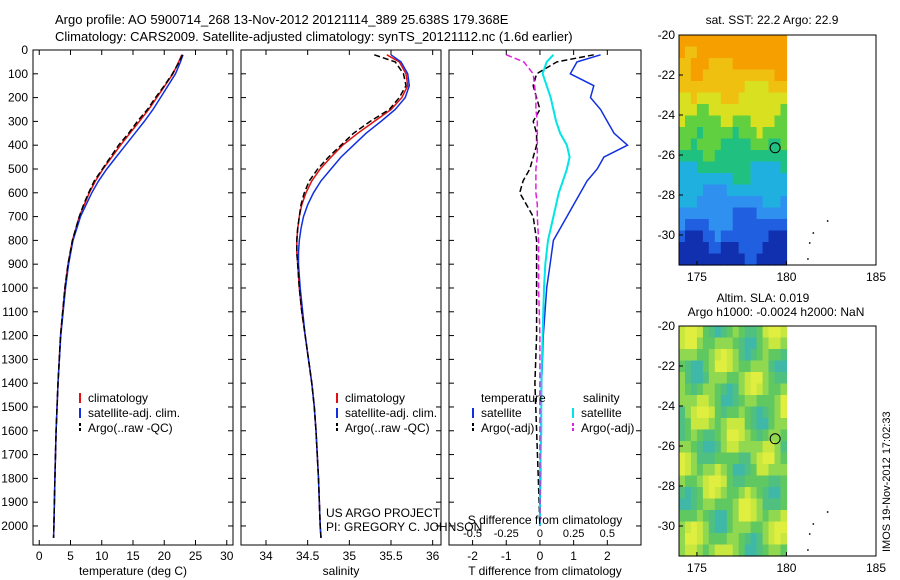 This screenshot has height=580, width=900. I want to click on salinity-xtick-label: 34, so click(266, 556).